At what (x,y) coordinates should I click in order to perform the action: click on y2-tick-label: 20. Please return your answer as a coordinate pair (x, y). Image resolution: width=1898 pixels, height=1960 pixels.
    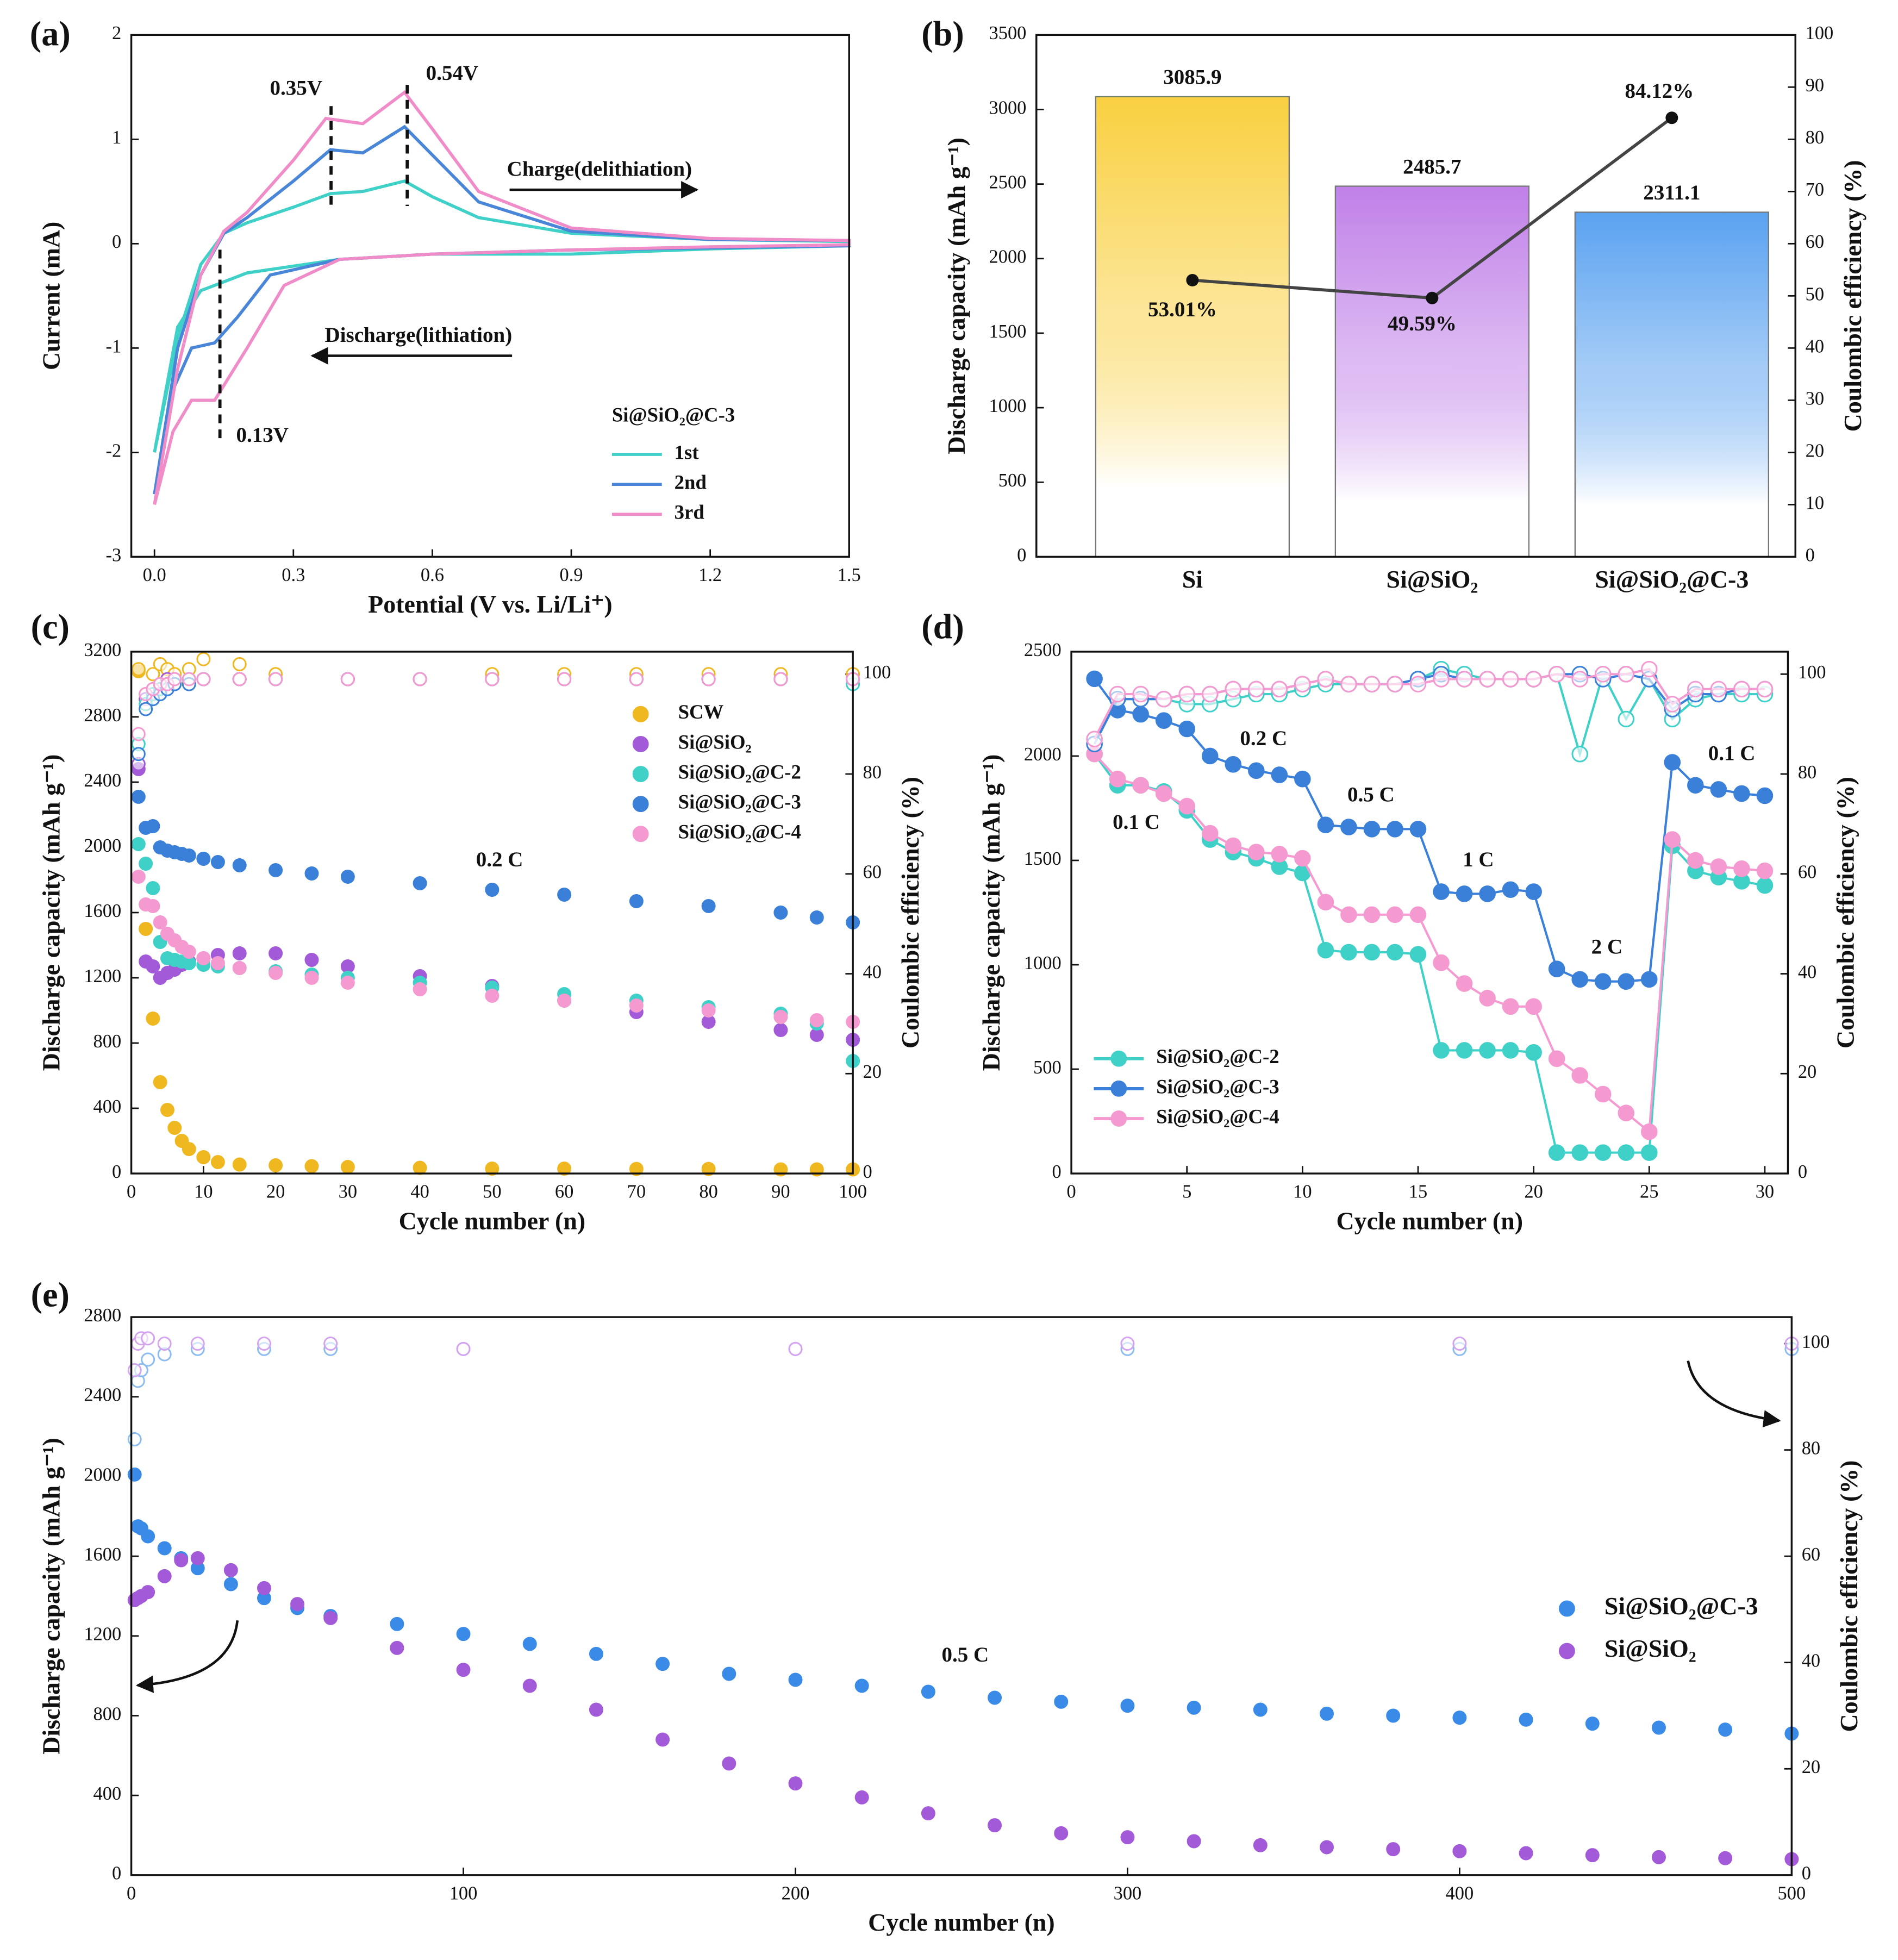
    Looking at the image, I should click on (1815, 450).